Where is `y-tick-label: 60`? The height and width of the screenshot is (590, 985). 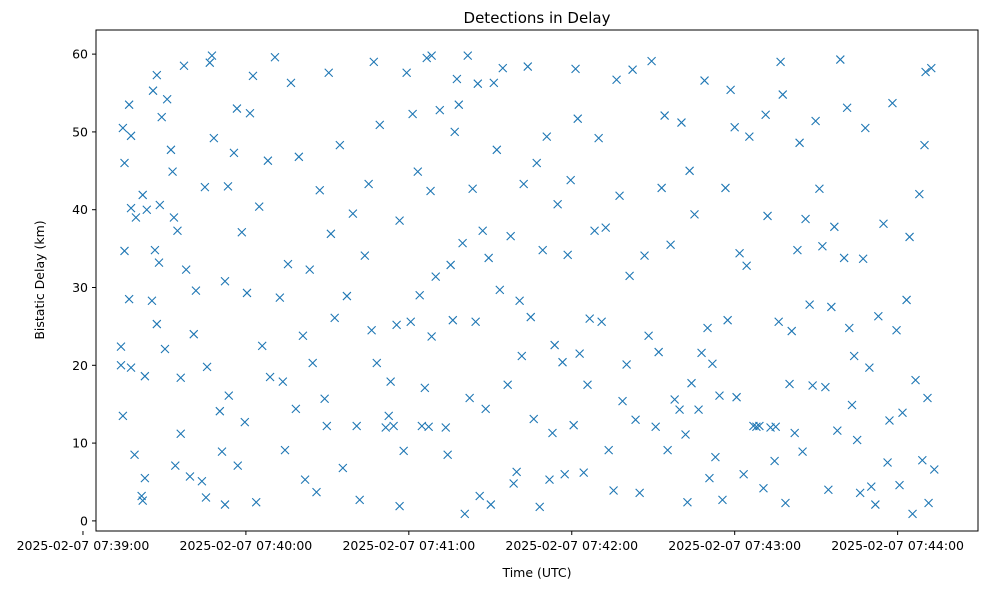
y-tick-label: 60 is located at coordinates (80, 54).